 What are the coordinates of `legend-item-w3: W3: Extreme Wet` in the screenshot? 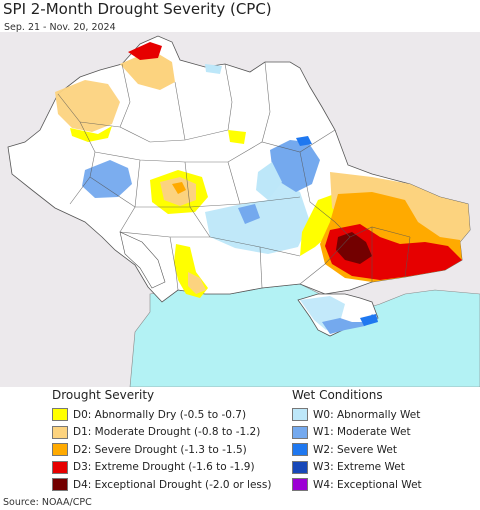 It's located at (357, 468).